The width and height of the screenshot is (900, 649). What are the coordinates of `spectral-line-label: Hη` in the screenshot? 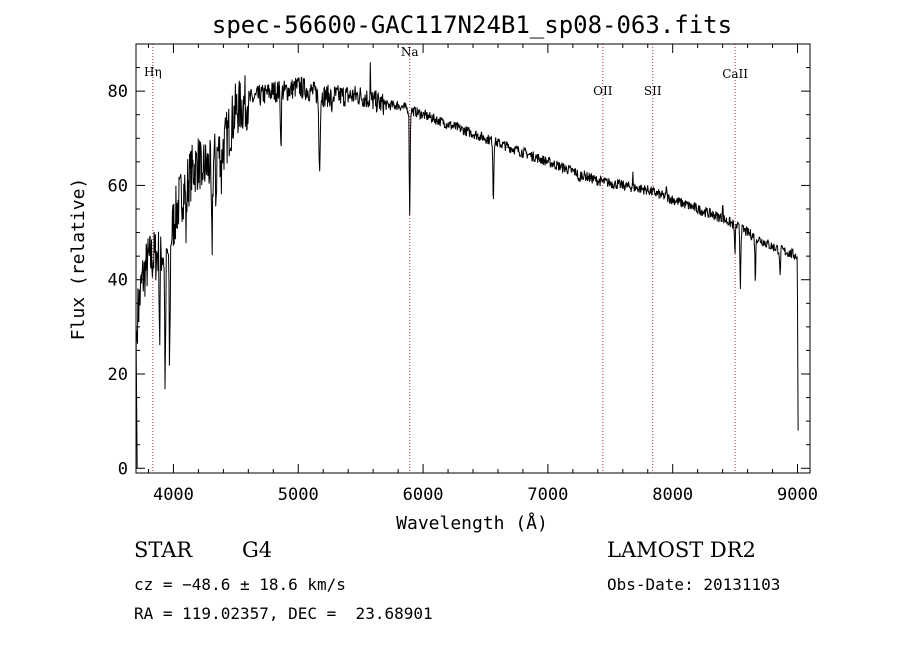 It's located at (153, 72).